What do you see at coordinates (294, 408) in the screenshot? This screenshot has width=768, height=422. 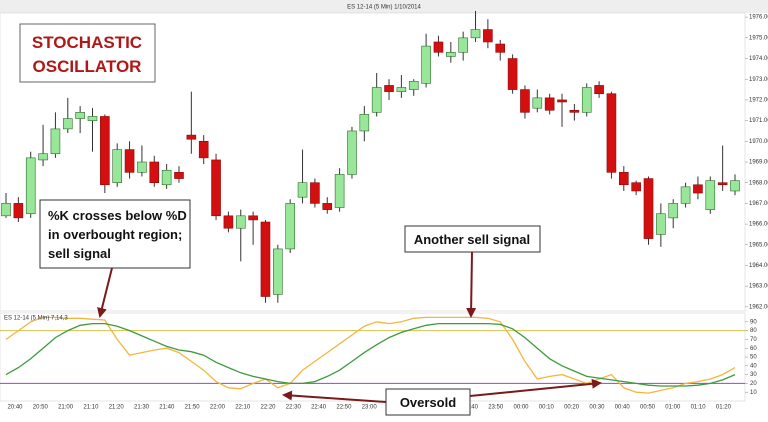 I see `x-tick-label: 22:30` at bounding box center [294, 408].